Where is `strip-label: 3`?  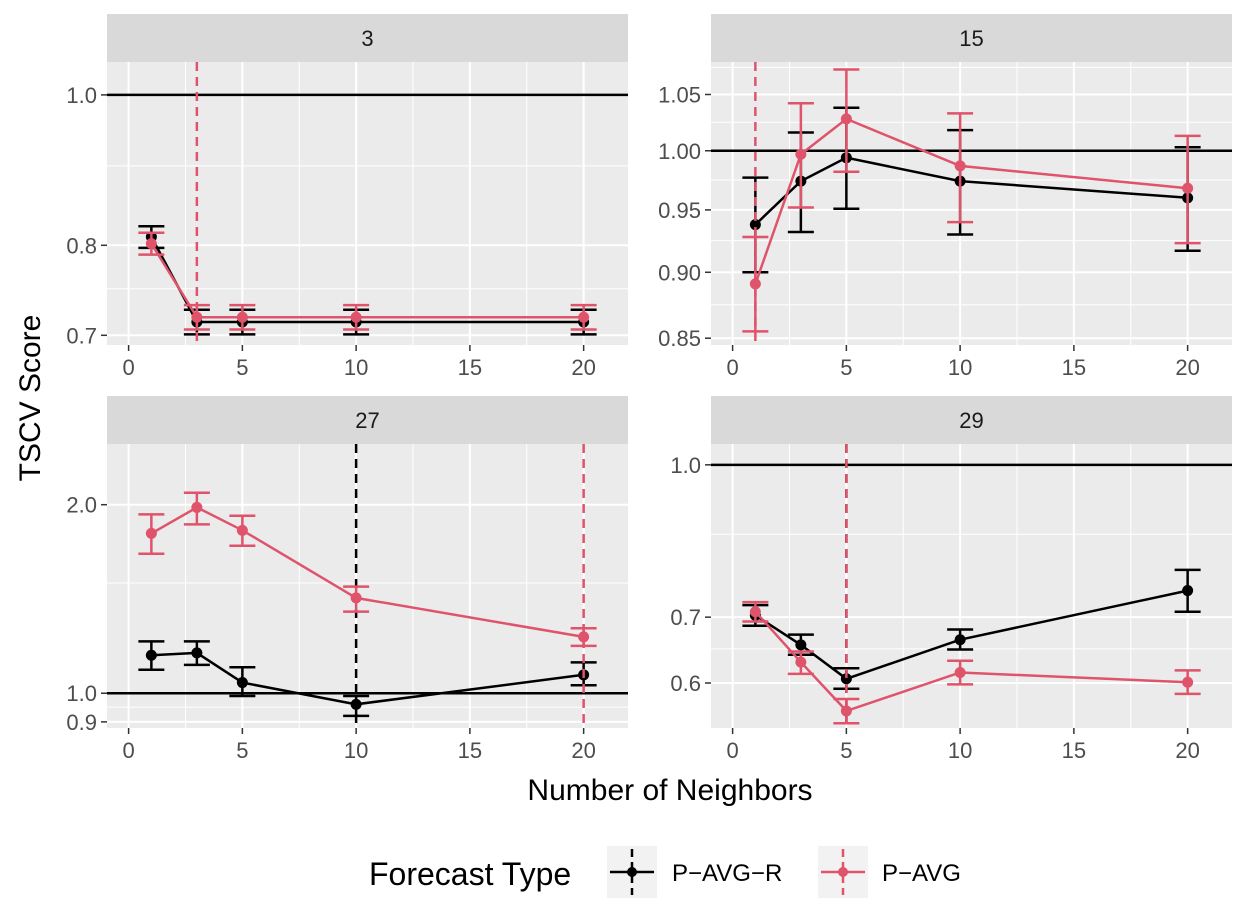
strip-label: 3 is located at coordinates (367, 38).